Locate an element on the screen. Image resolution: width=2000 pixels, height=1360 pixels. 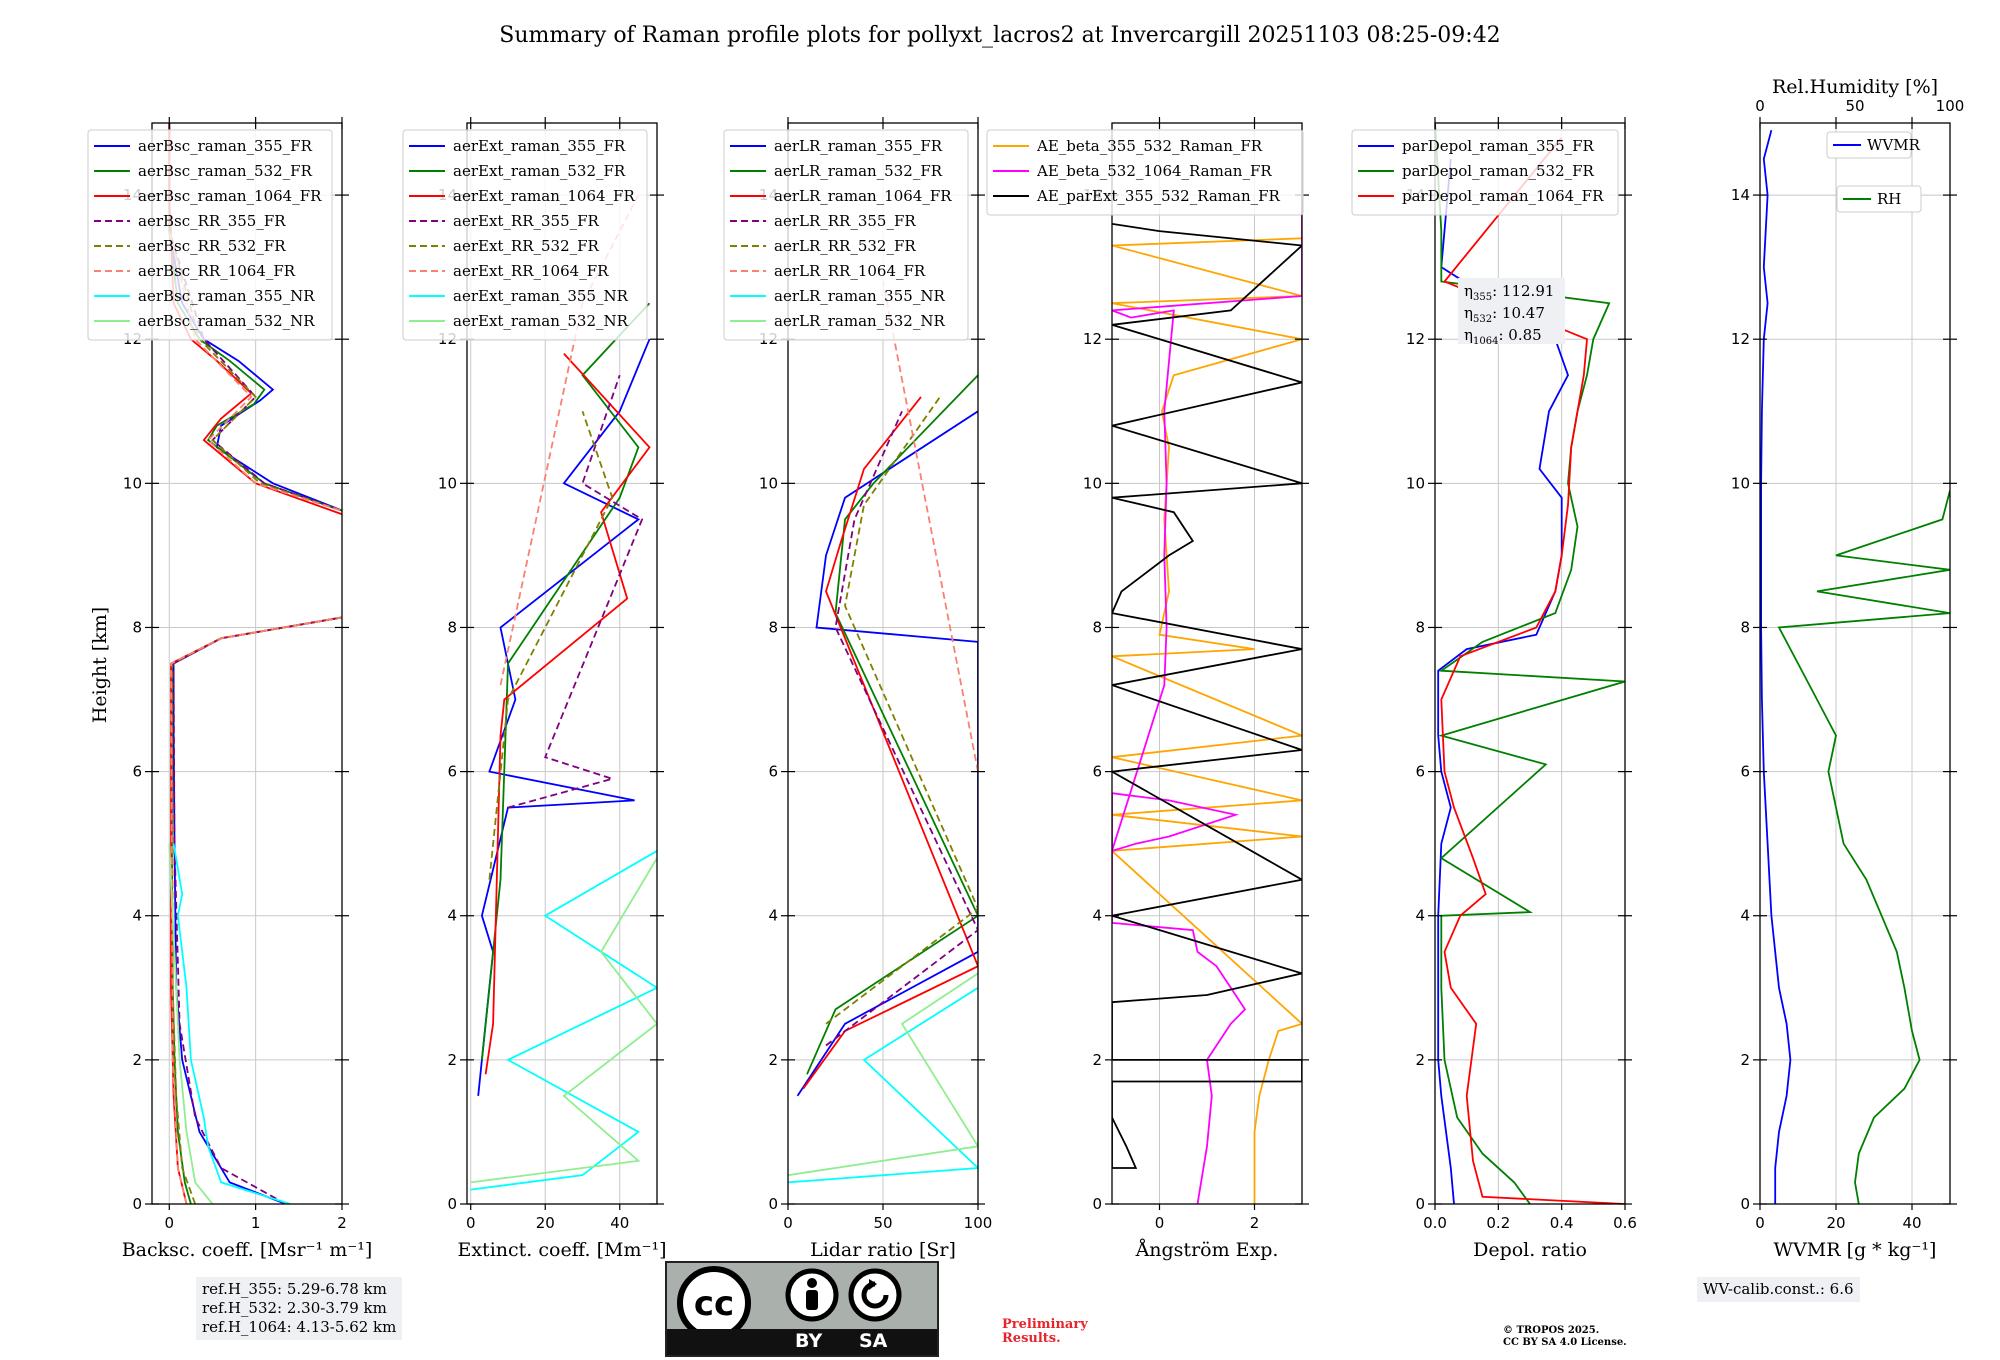
legend-label: aerBsc_raman_355_FR is located at coordinates (225, 146).